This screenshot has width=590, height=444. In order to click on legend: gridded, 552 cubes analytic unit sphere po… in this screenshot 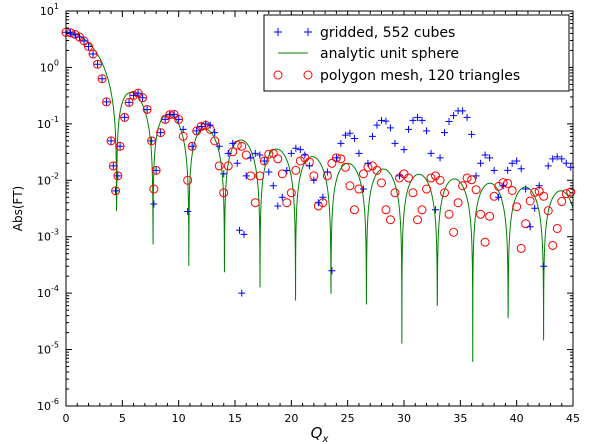, I will do `click(416, 53)`.